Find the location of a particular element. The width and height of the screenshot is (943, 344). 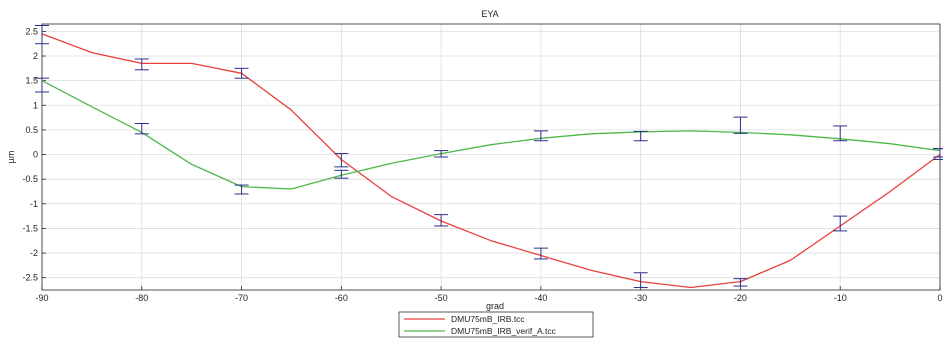

y-tick-label: 1.5 is located at coordinates (31, 81).